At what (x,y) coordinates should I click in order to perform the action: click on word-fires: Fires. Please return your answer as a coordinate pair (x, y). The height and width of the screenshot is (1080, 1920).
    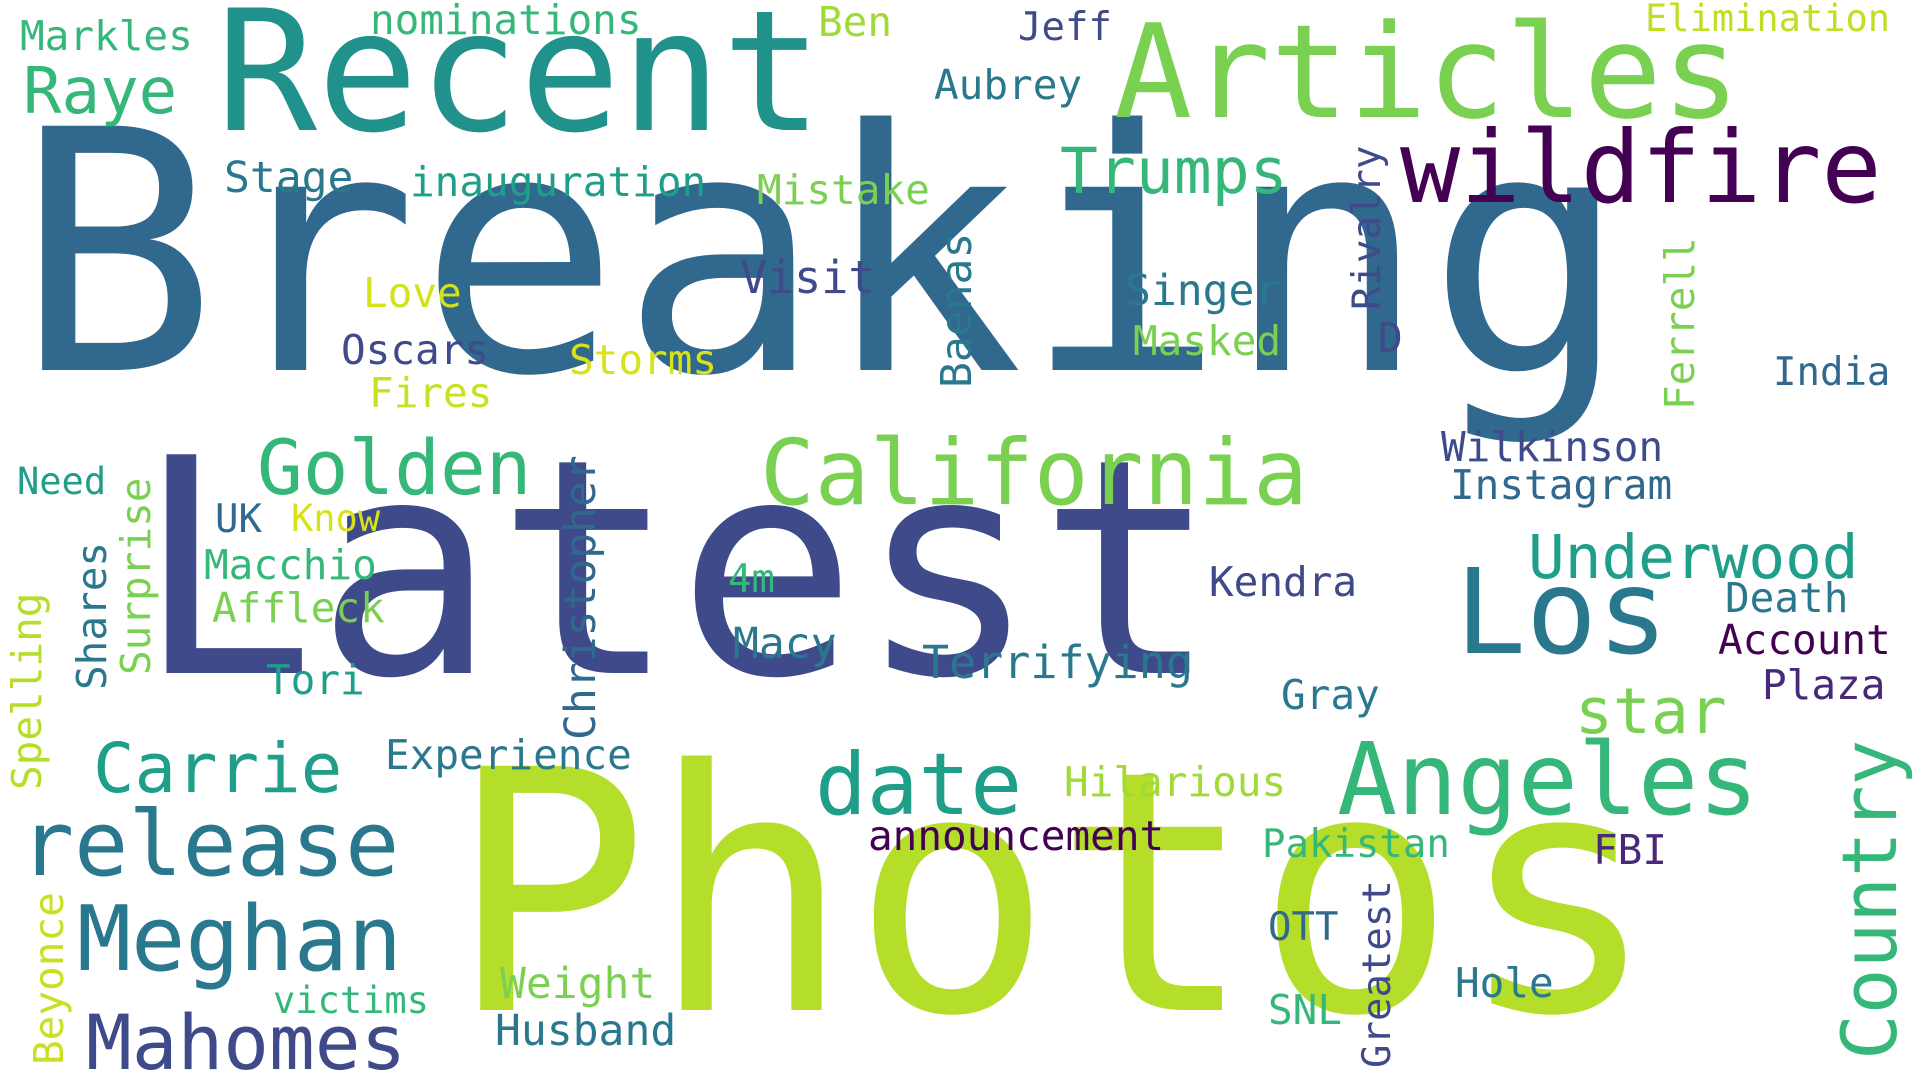
    Looking at the image, I should click on (431, 393).